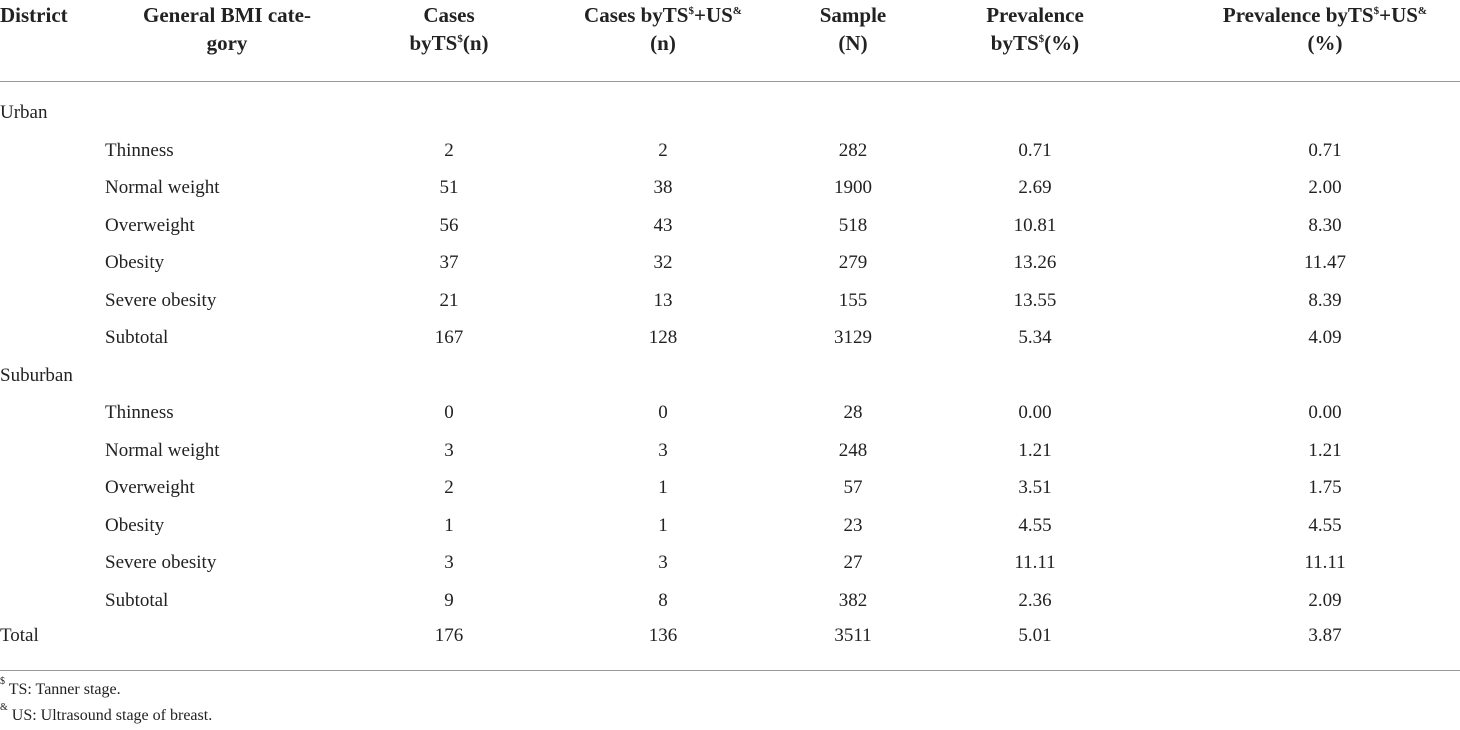 The height and width of the screenshot is (730, 1460). I want to click on value-cell: 2.36, so click(1035, 600).